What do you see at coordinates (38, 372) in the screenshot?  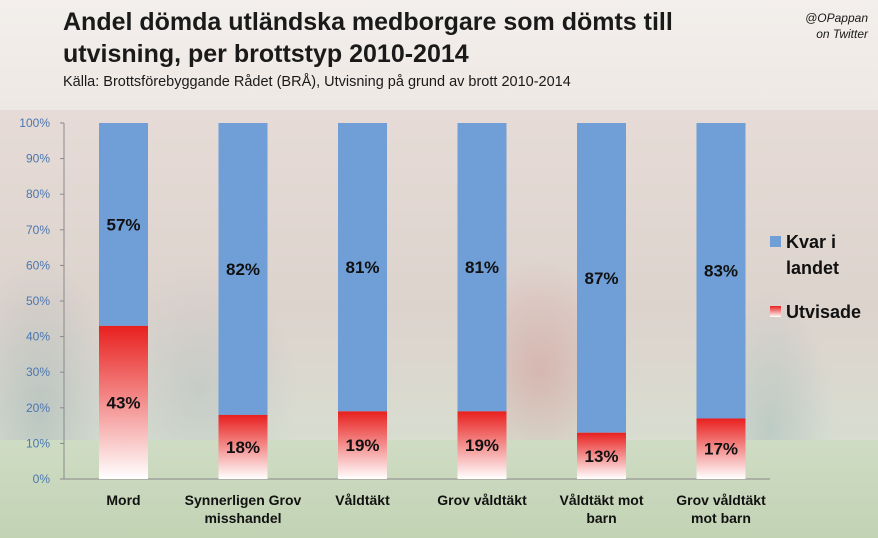 I see `y-tick-label: 30%` at bounding box center [38, 372].